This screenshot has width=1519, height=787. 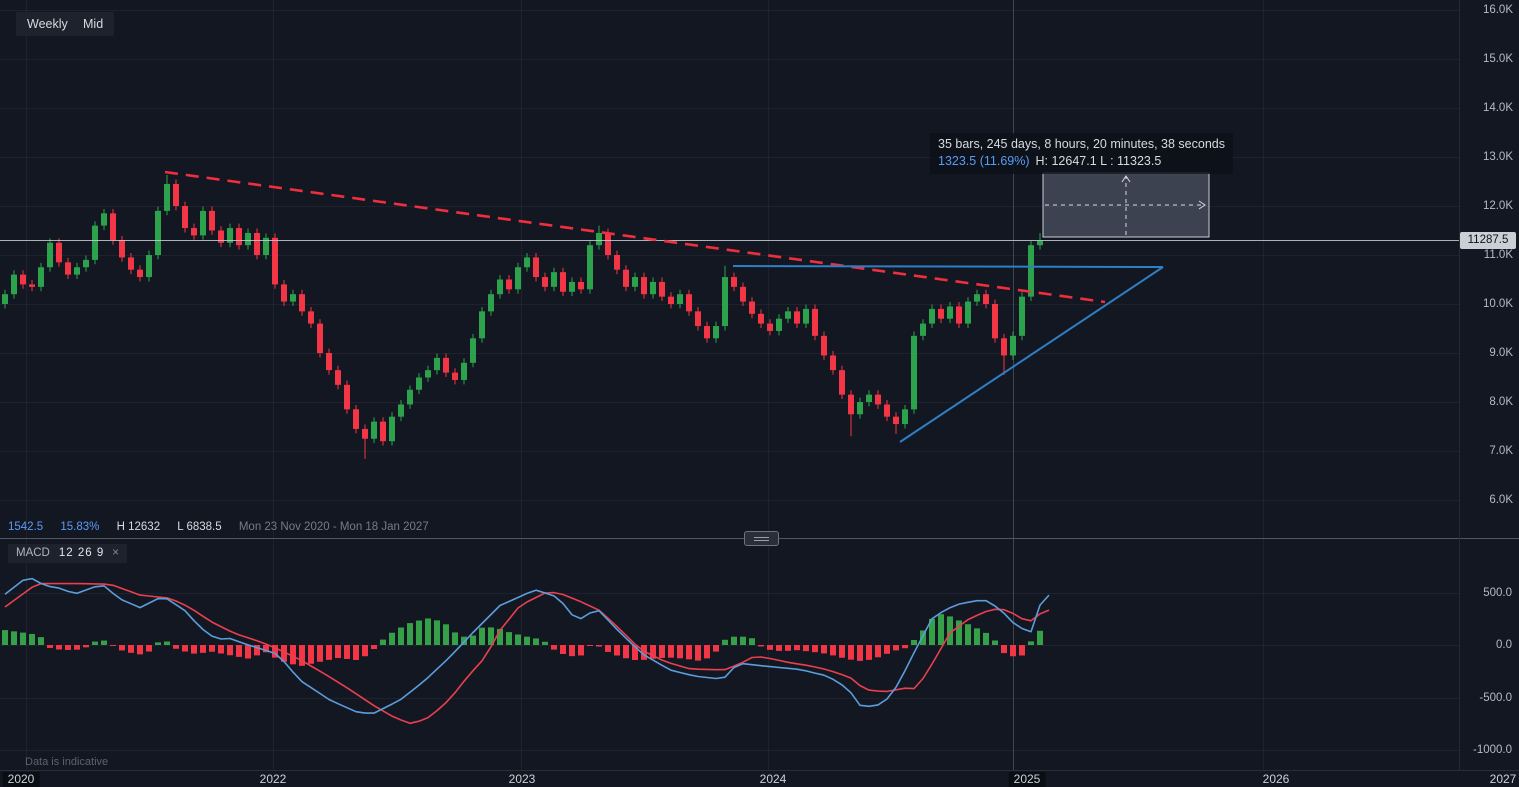 I want to click on price-axis-label: 14.0K, so click(x=1497, y=108).